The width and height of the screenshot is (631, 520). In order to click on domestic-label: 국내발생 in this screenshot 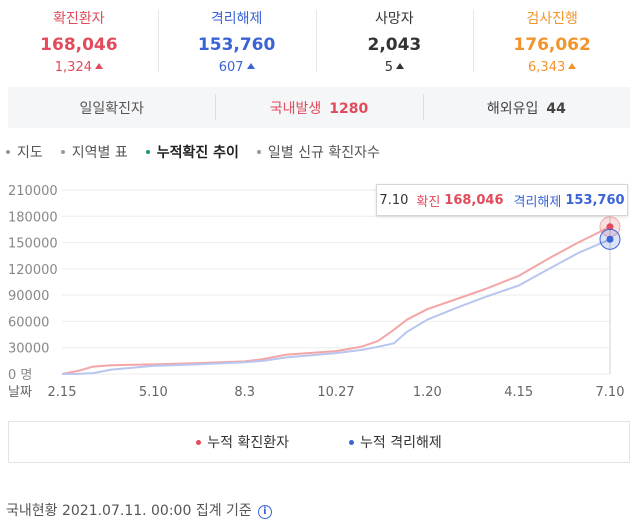, I will do `click(295, 108)`.